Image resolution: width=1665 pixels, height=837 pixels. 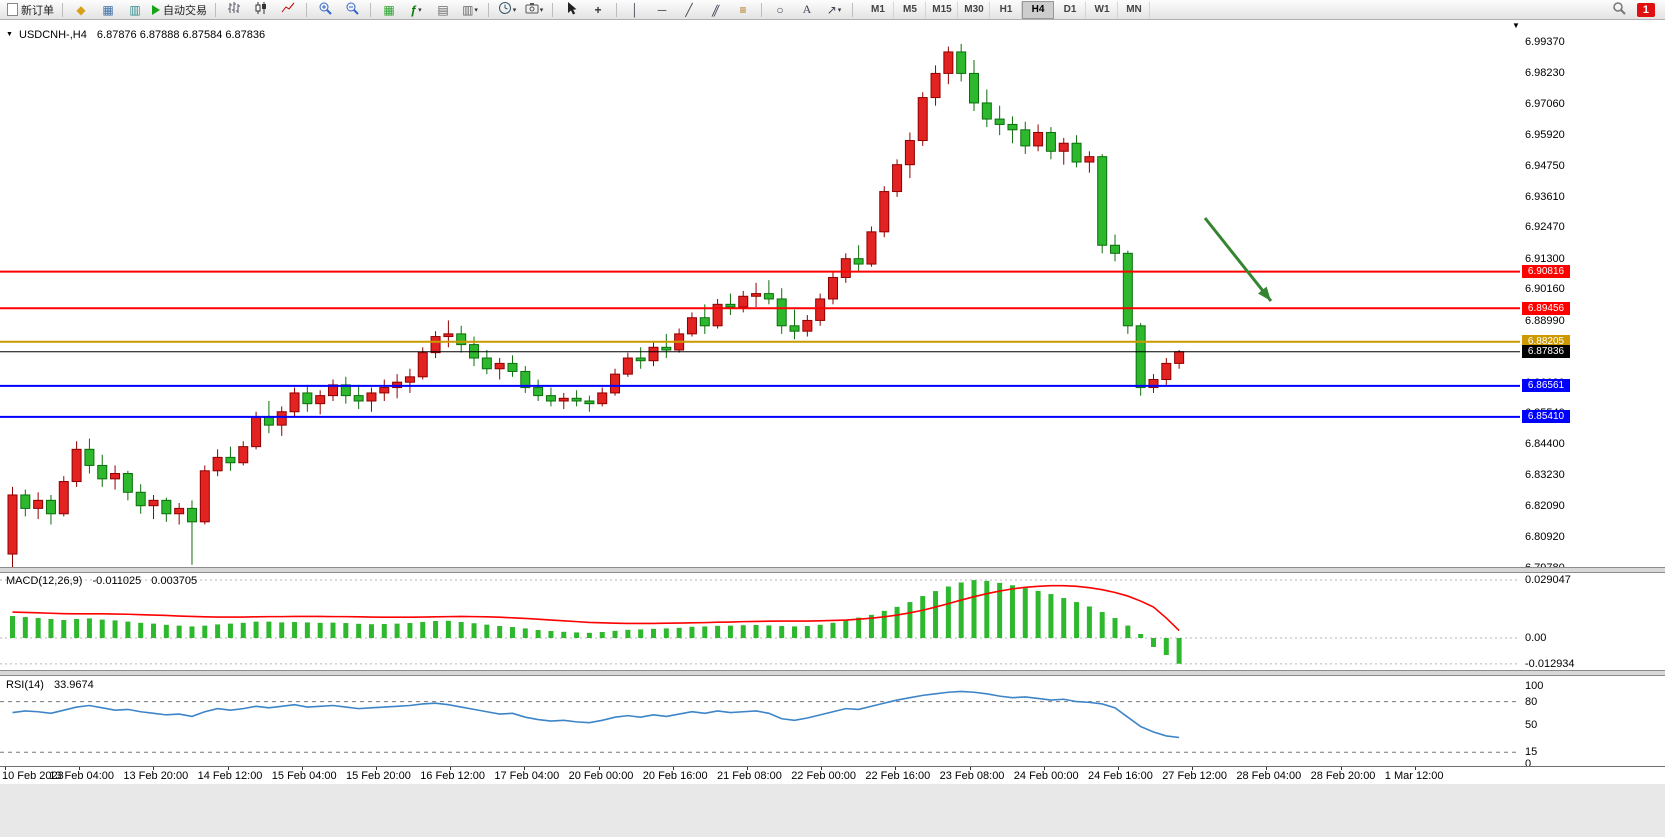 I want to click on price-line-tag: 6.89456, so click(x=1546, y=308).